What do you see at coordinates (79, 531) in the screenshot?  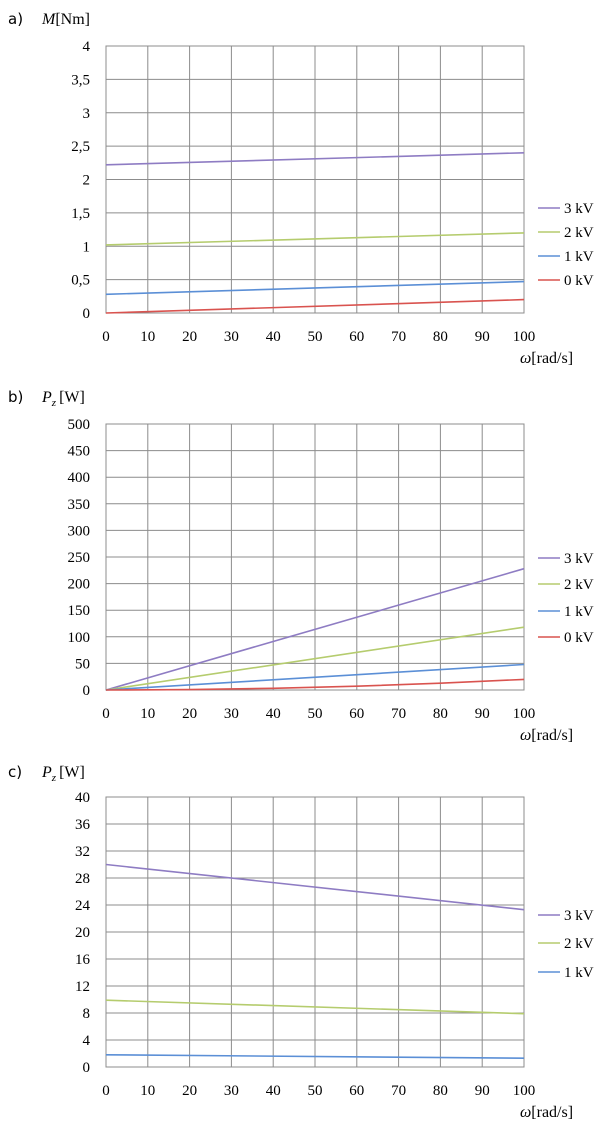 I see `y-tick-label: 300` at bounding box center [79, 531].